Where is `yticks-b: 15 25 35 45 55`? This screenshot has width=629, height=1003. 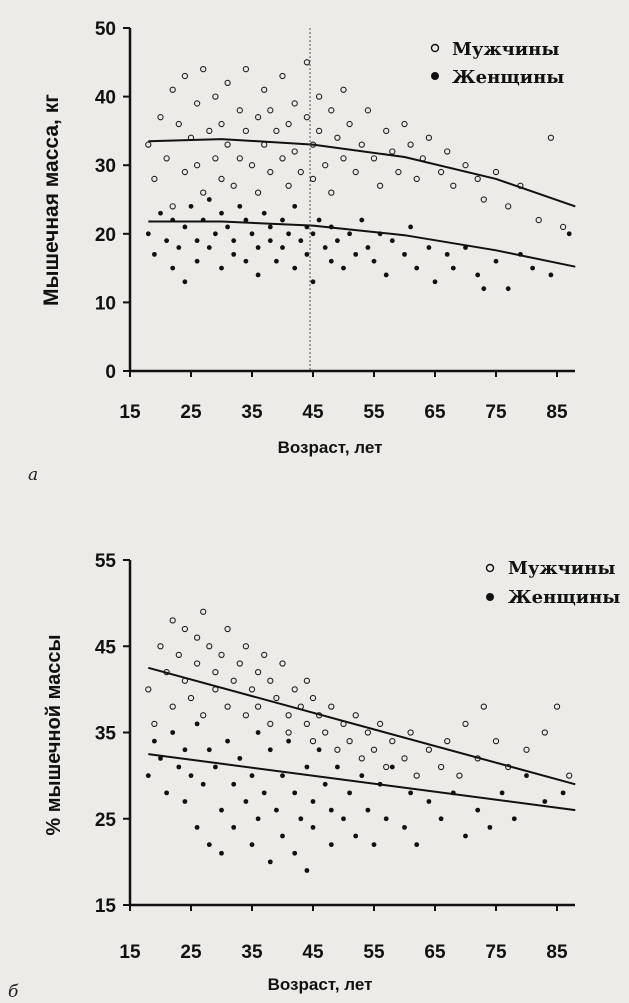 yticks-b: 15 25 35 45 55 is located at coordinates (112, 734).